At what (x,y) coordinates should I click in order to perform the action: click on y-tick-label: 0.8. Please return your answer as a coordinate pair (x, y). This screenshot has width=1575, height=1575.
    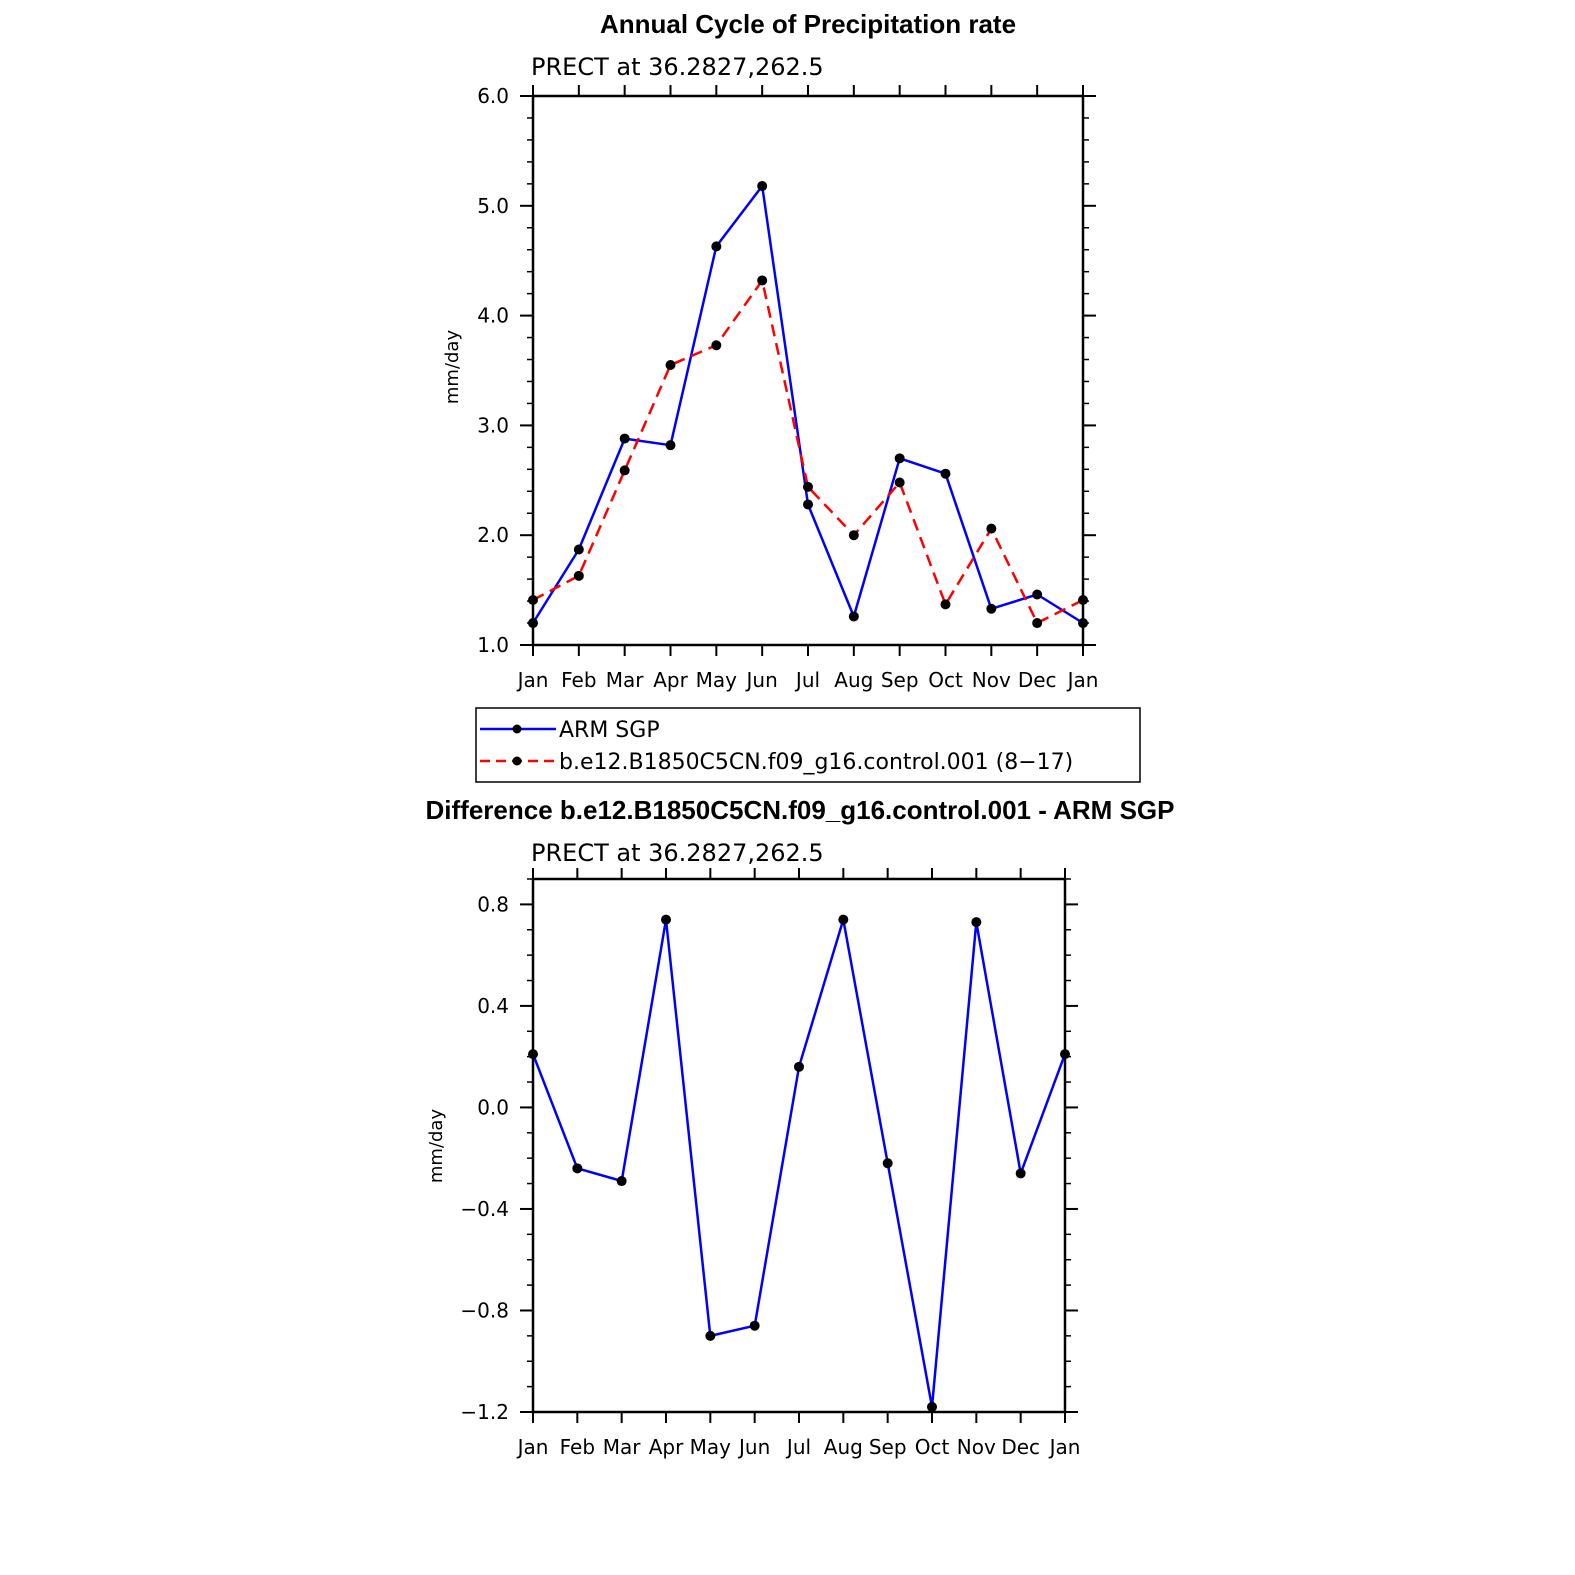
    Looking at the image, I should click on (493, 904).